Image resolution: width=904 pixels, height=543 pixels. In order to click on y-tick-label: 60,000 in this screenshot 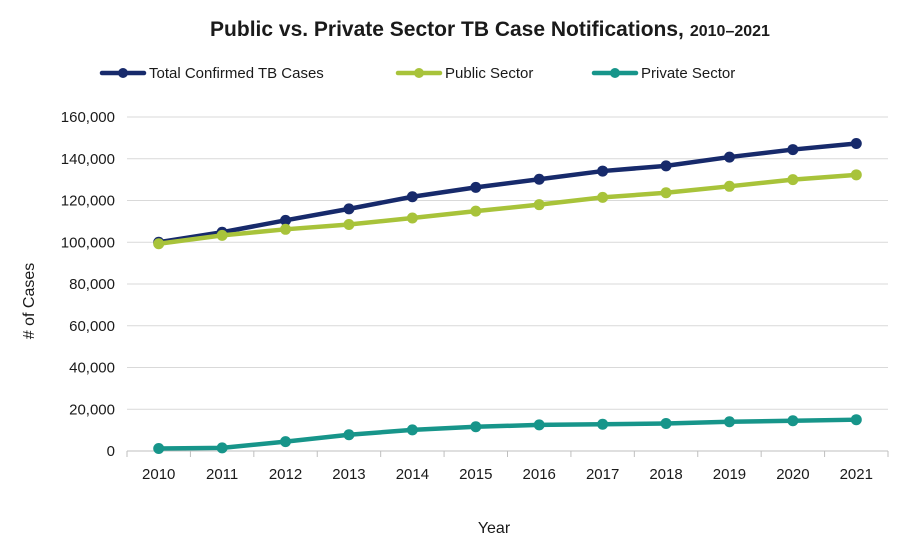, I will do `click(92, 326)`.